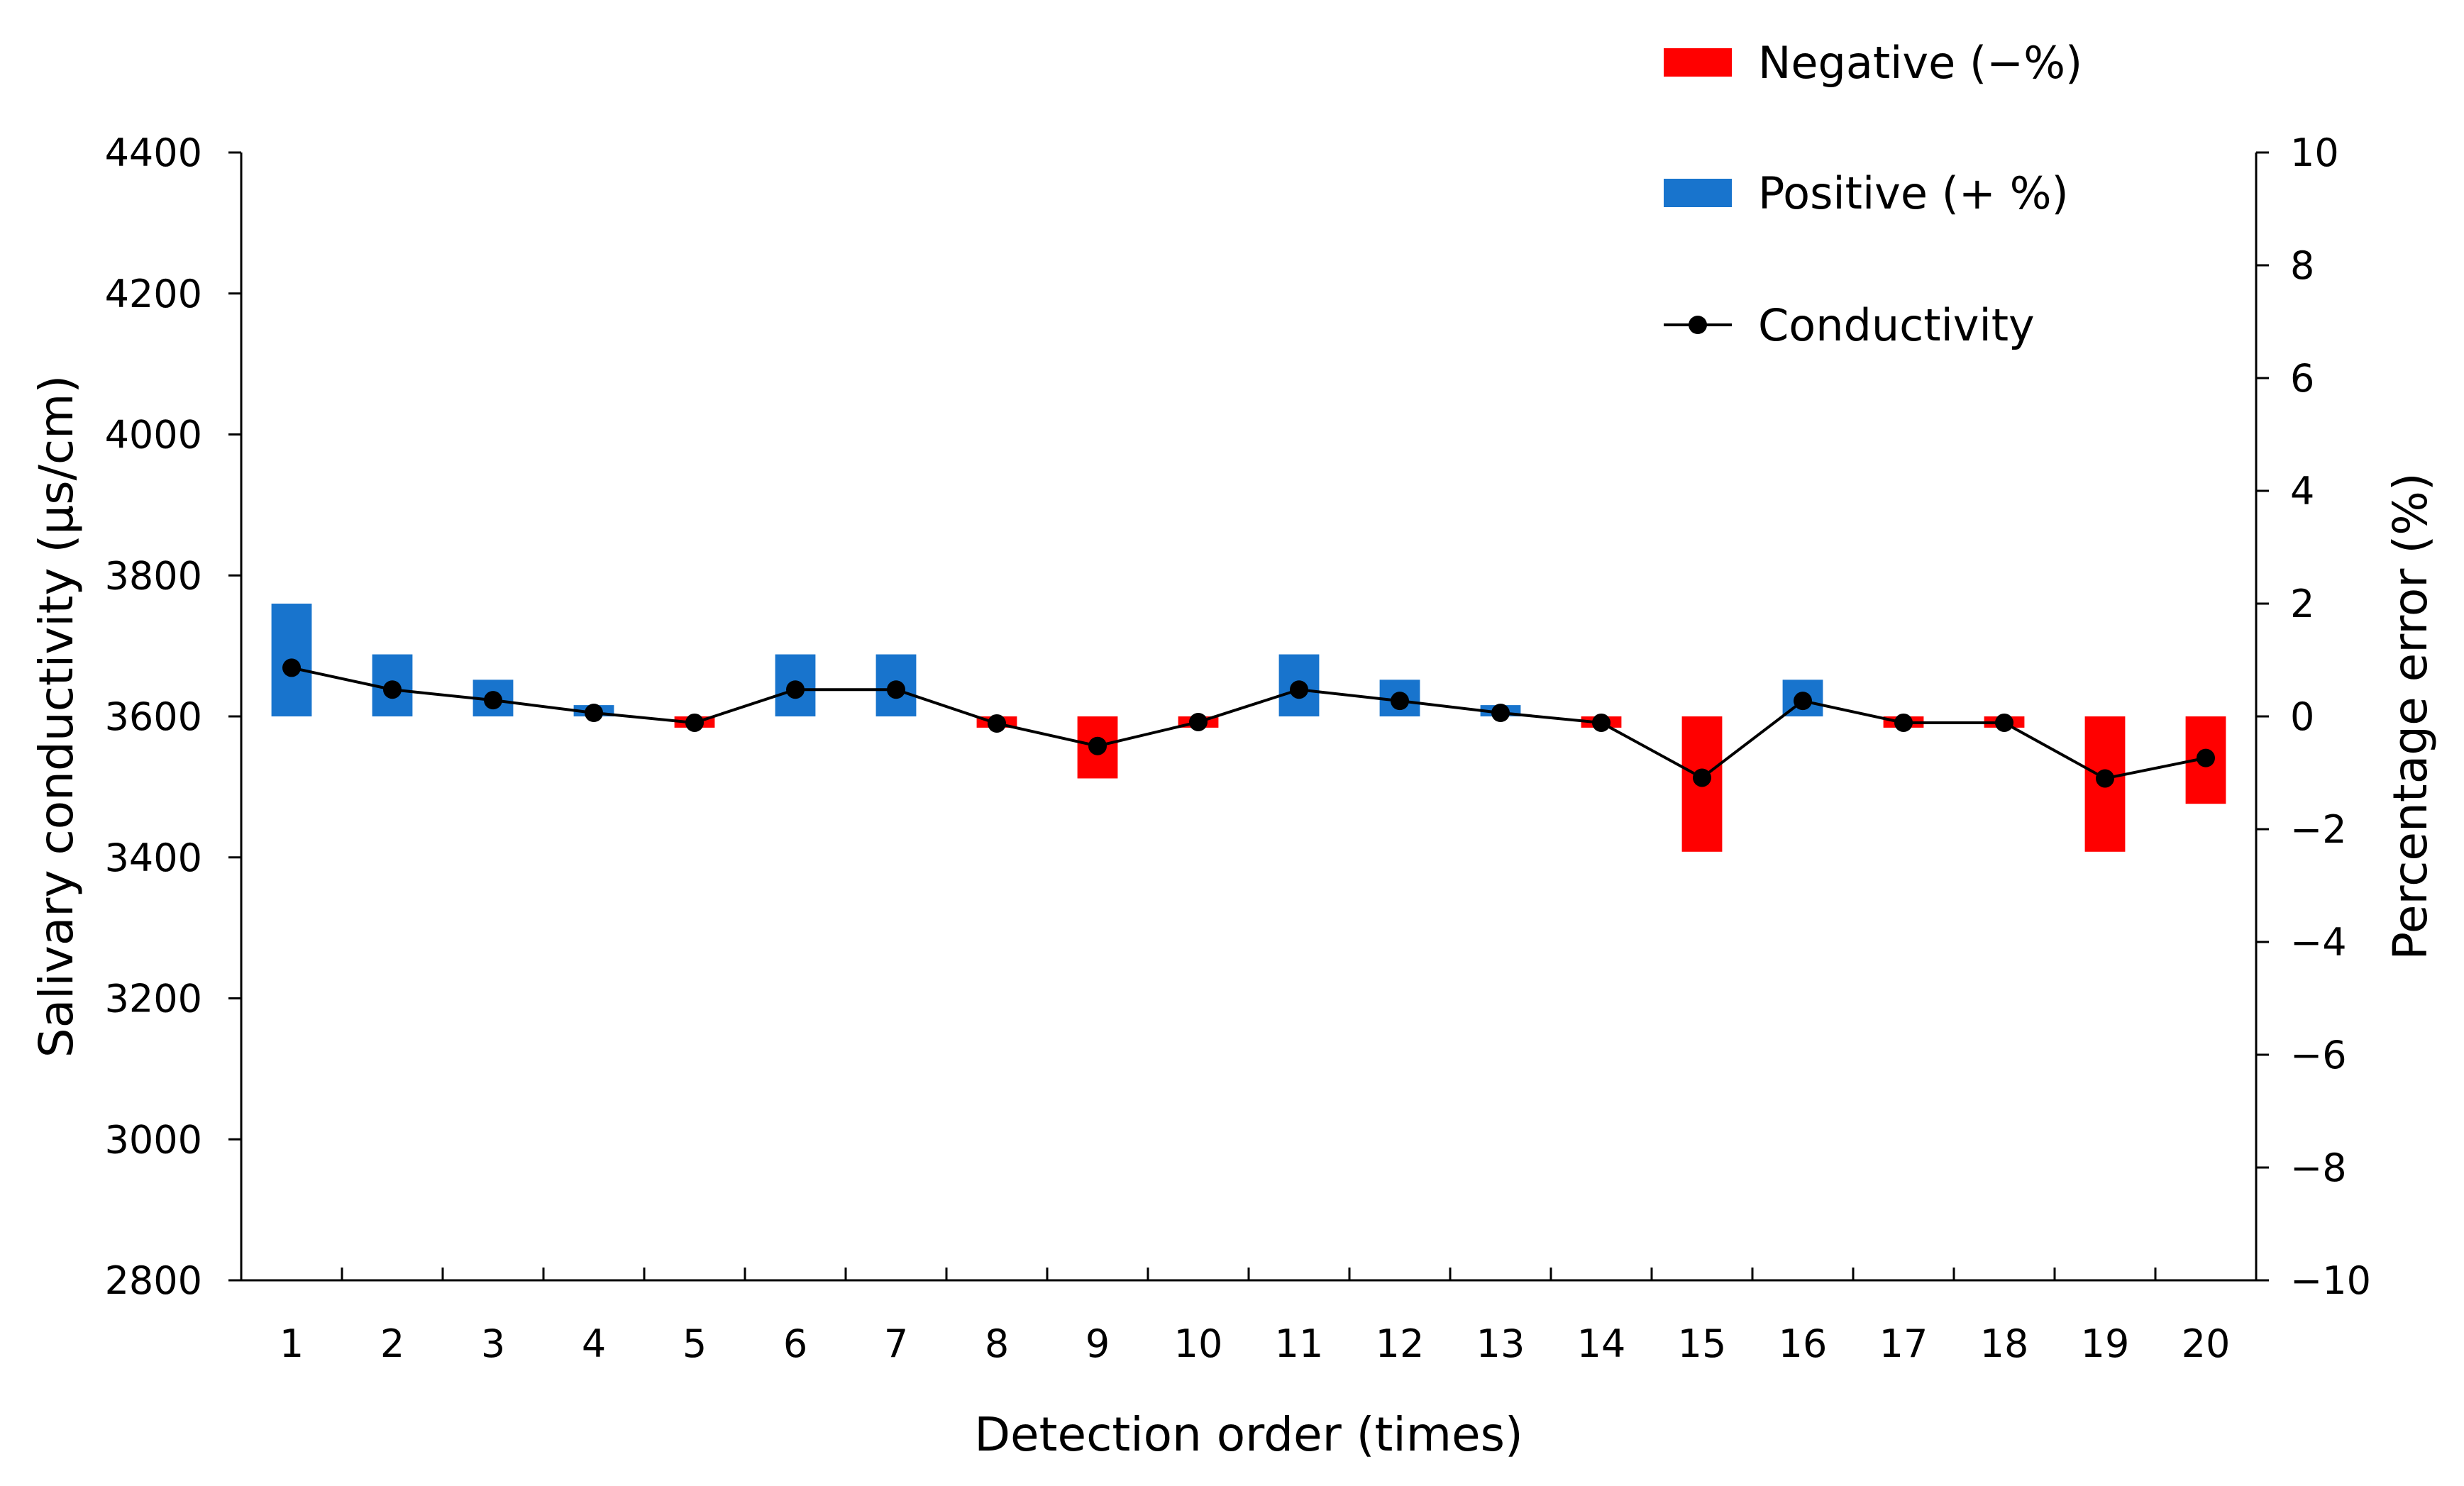 The image size is (2464, 1486). I want to click on legend-label: Negative (−%), so click(1920, 63).